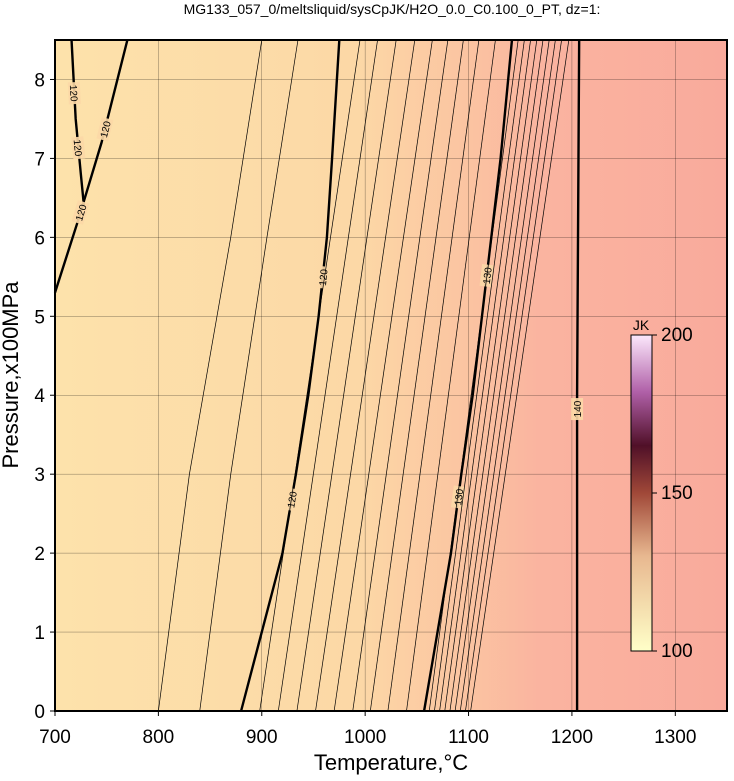 The width and height of the screenshot is (734, 781). I want to click on y-tick-label: 5, so click(39, 317).